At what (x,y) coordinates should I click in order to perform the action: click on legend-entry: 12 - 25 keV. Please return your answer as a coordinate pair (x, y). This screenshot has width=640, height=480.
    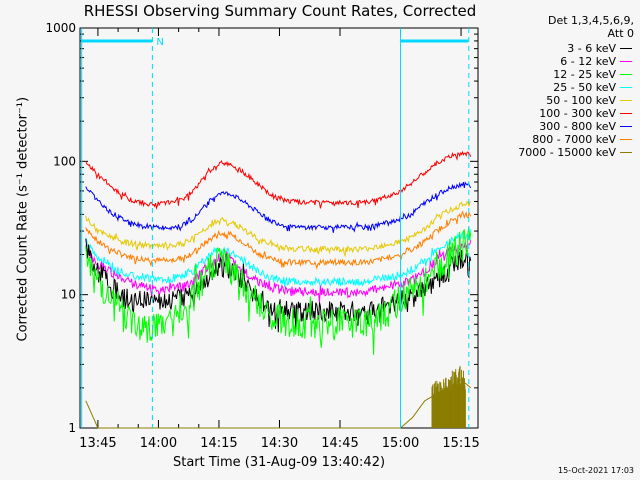
    Looking at the image, I should click on (563, 74).